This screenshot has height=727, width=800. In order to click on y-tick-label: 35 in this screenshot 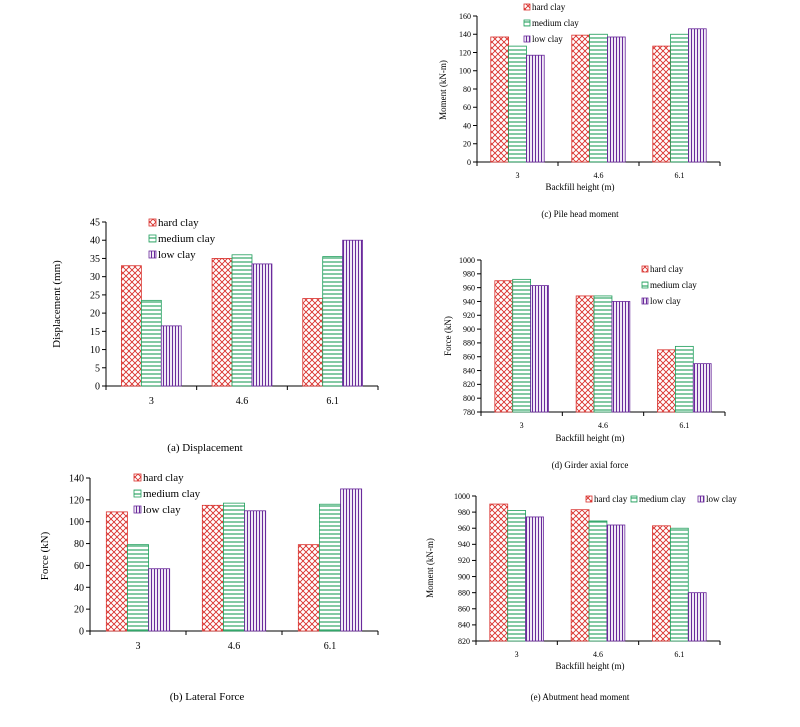, I will do `click(95, 259)`.